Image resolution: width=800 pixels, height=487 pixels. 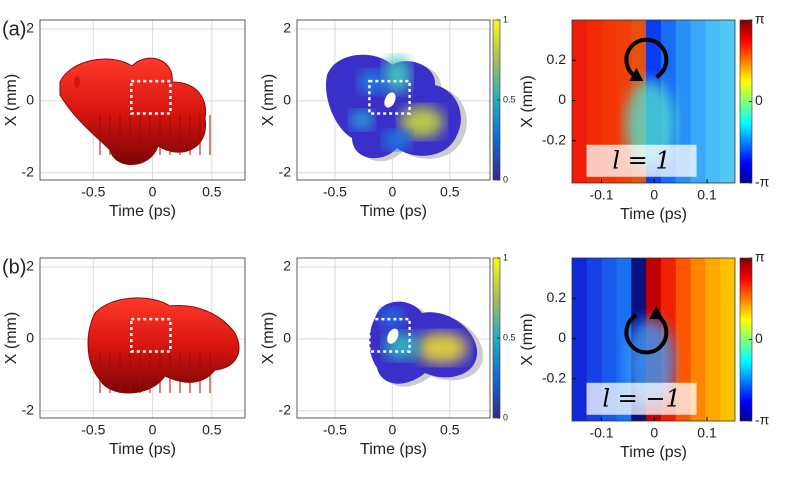 I want to click on panel: l = 1 -0.1 0 0.1 -0.2 0 0.2 Time (ps) X (mm) -π 0 π, so click(x=644, y=117).